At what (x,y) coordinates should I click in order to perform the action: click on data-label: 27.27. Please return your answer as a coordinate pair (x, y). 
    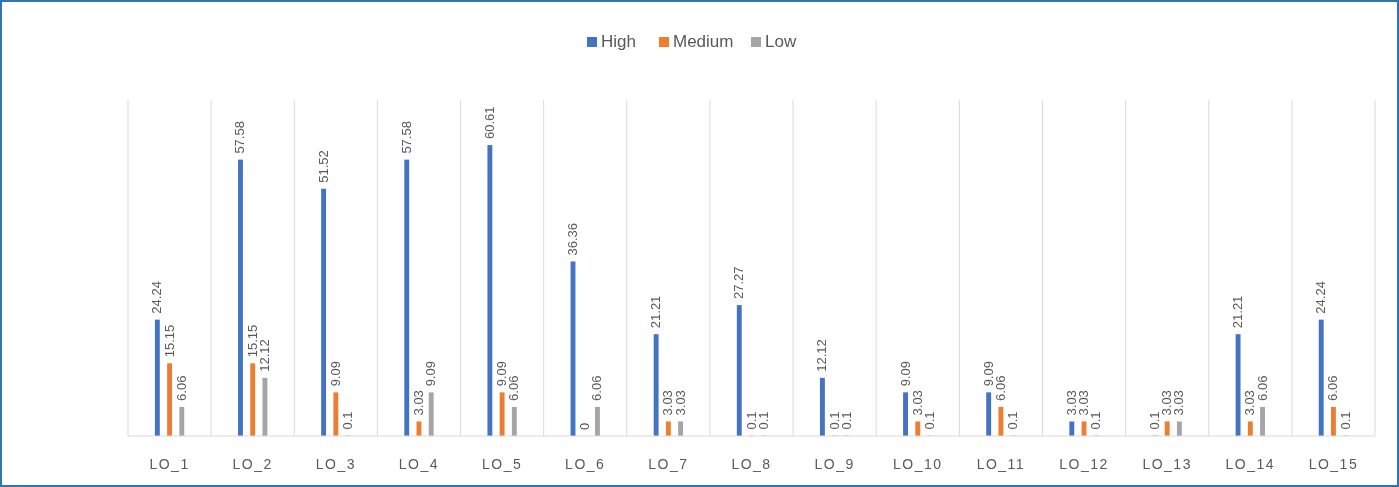
    Looking at the image, I should click on (739, 283).